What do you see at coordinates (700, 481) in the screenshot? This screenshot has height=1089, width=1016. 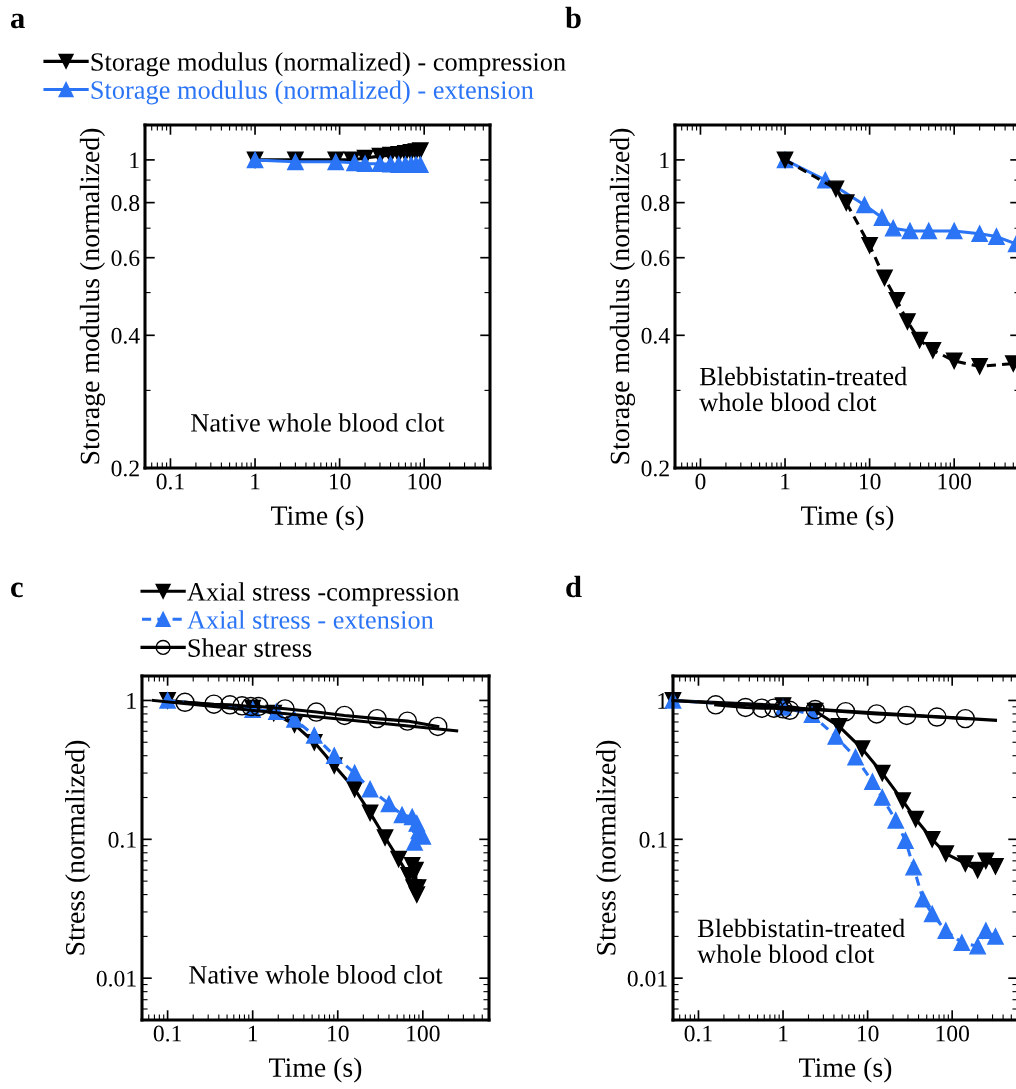 I see `x-tick-label: 0` at bounding box center [700, 481].